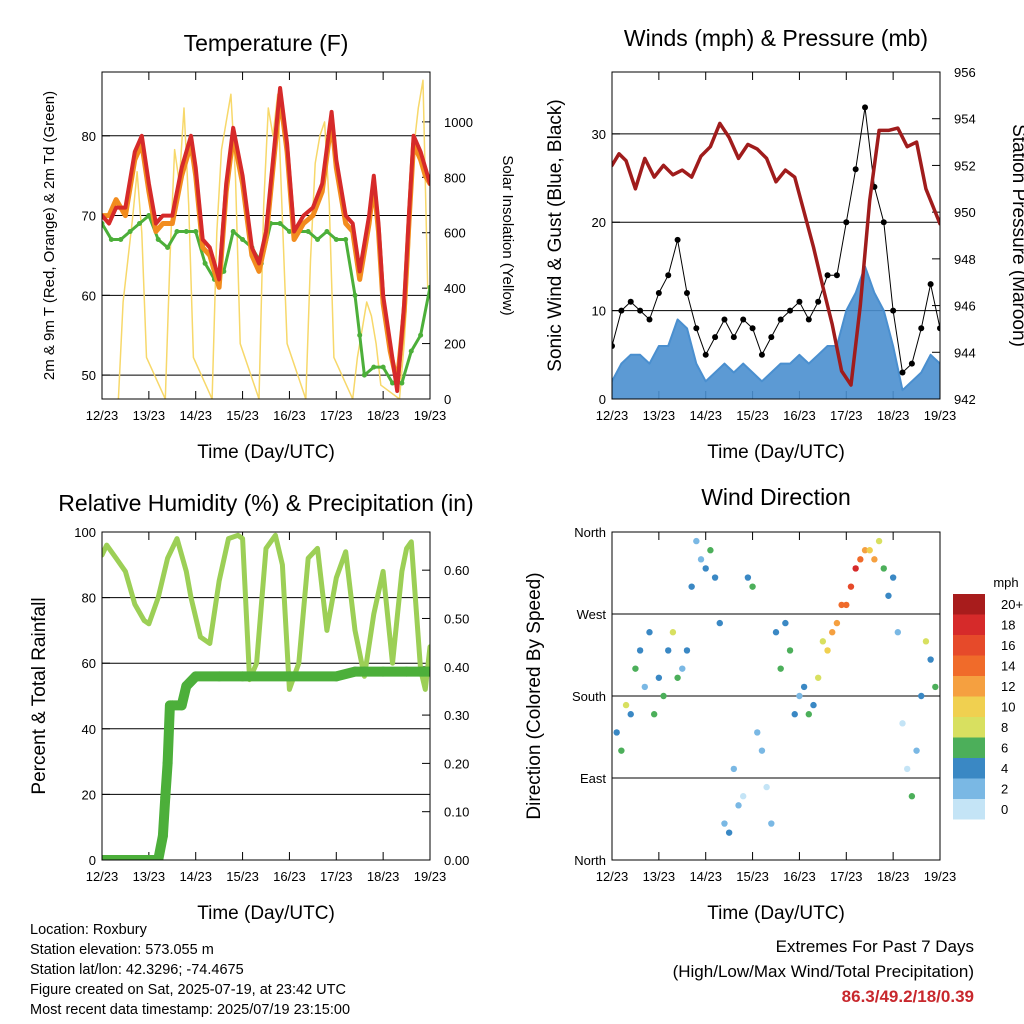 The height and width of the screenshot is (1024, 1024). Describe the element at coordinates (752, 415) in the screenshot. I see `winds-xtick-label: 15/23` at that location.